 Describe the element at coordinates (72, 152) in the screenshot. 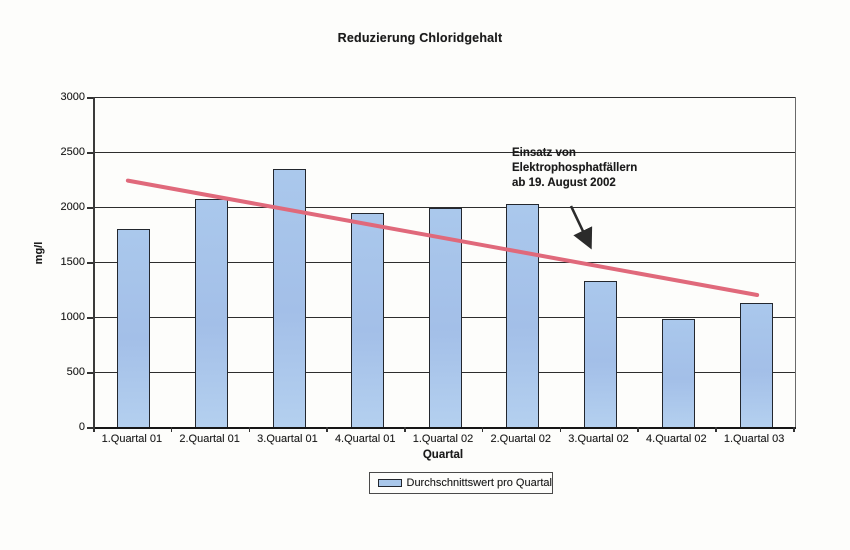

I see `y-tick-label-2500: 2500` at that location.